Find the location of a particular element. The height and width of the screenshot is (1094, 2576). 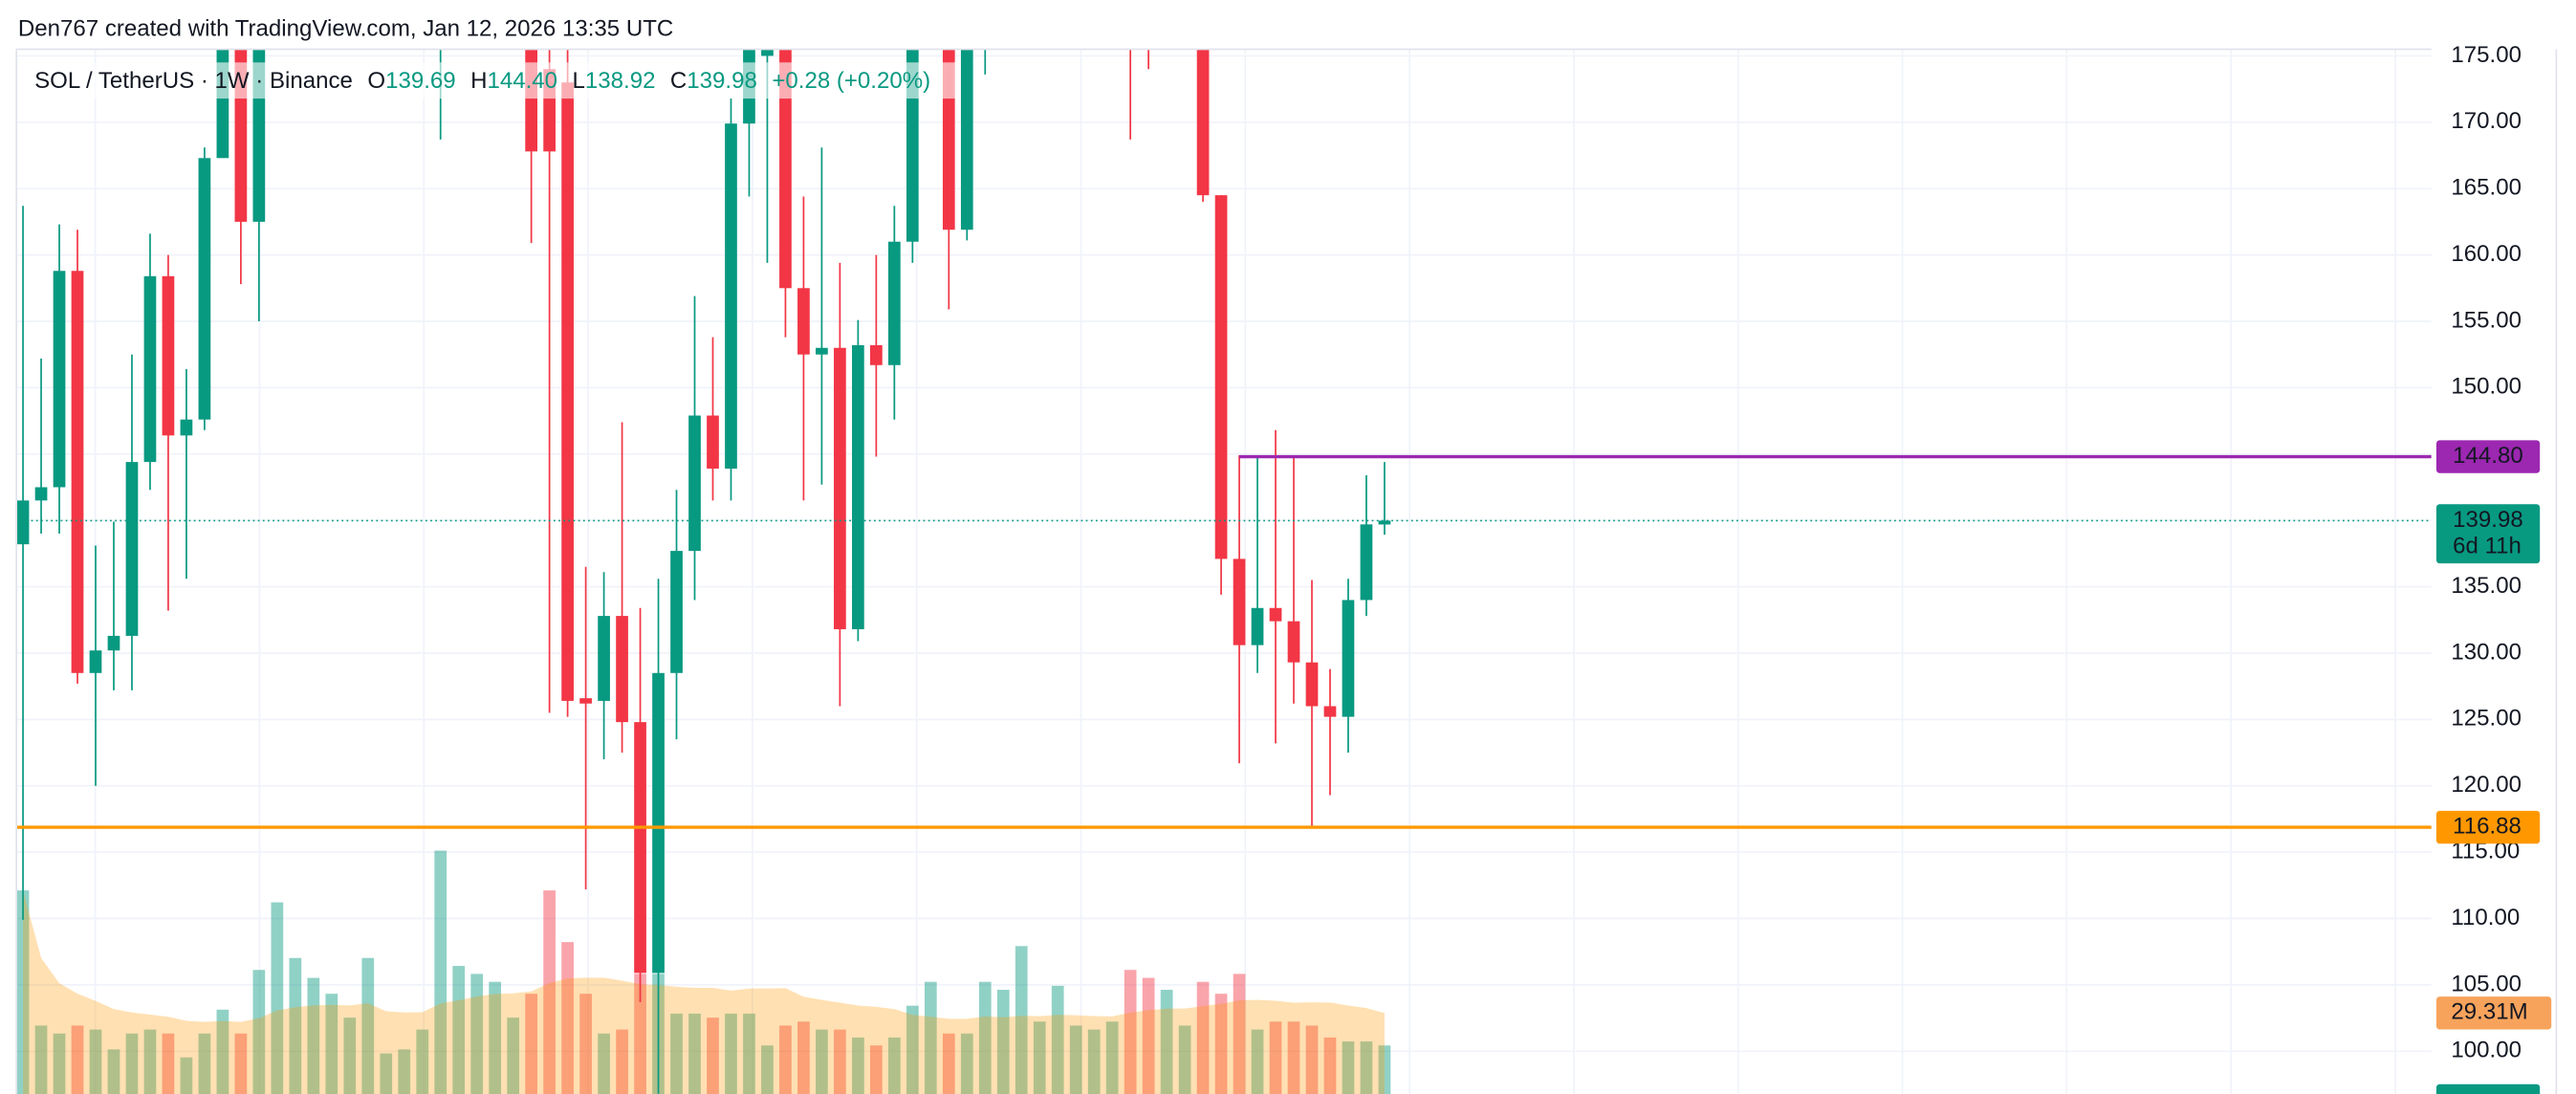

h-value: 144.40 is located at coordinates (522, 81).